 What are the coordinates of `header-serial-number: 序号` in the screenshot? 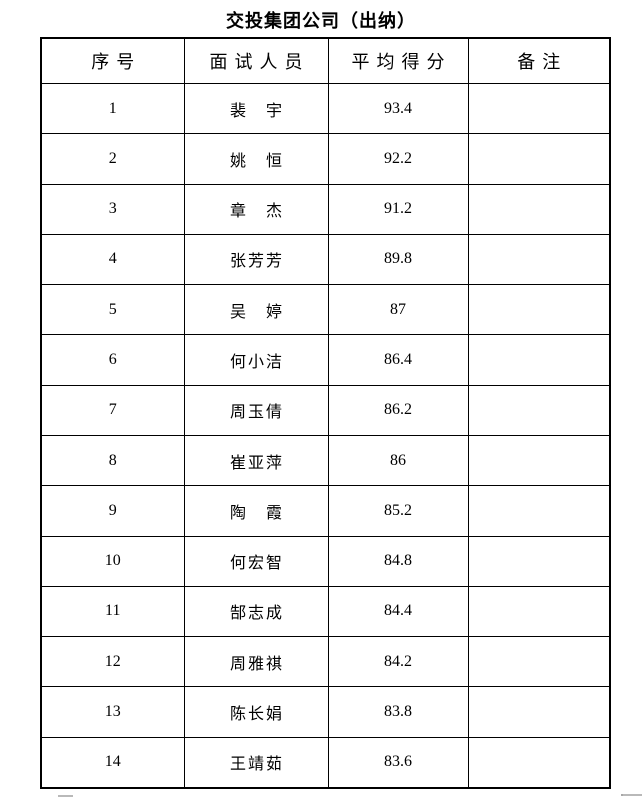 It's located at (112, 60).